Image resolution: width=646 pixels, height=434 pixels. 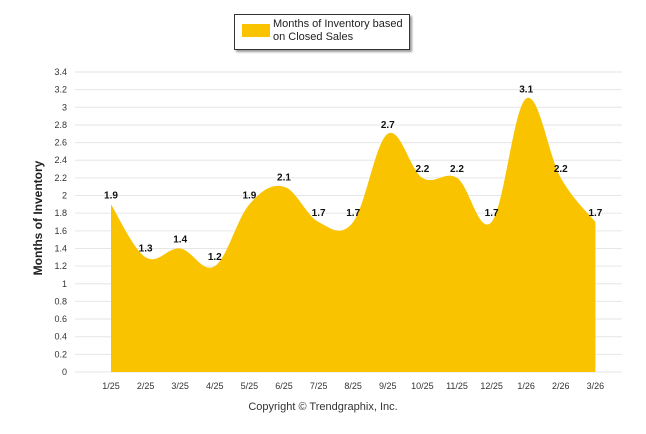 I want to click on y-tick-label: 2.8, so click(x=60, y=125).